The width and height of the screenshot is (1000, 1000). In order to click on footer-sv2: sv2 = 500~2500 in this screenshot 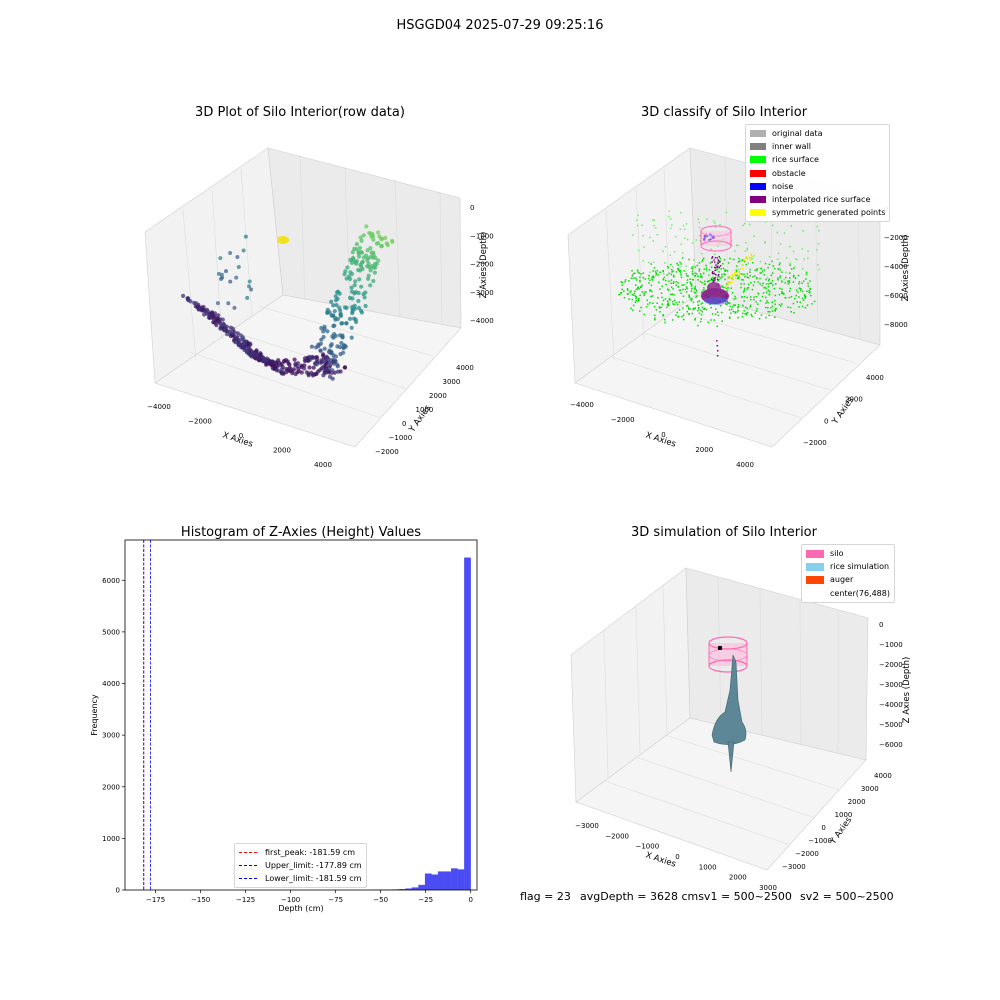, I will do `click(847, 896)`.